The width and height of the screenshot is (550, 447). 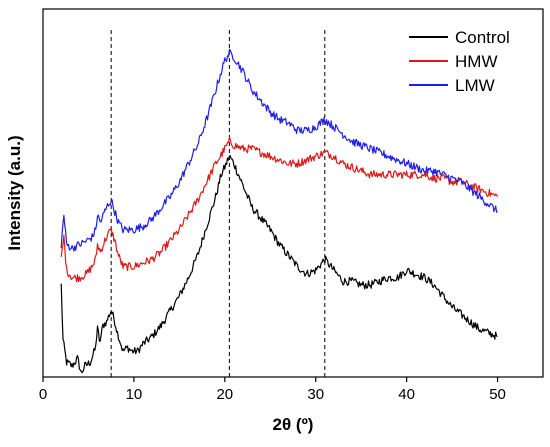 I want to click on x-tick-label: 40, so click(x=406, y=394).